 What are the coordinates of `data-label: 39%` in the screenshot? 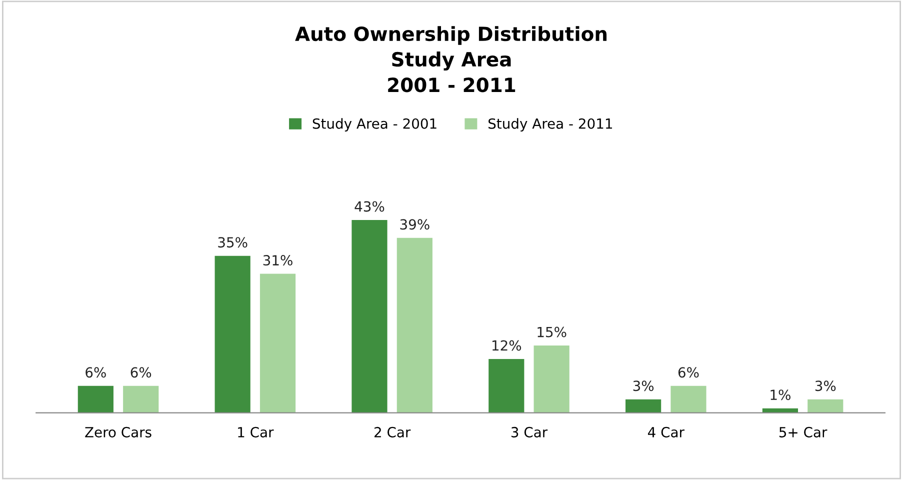 It's located at (415, 224).